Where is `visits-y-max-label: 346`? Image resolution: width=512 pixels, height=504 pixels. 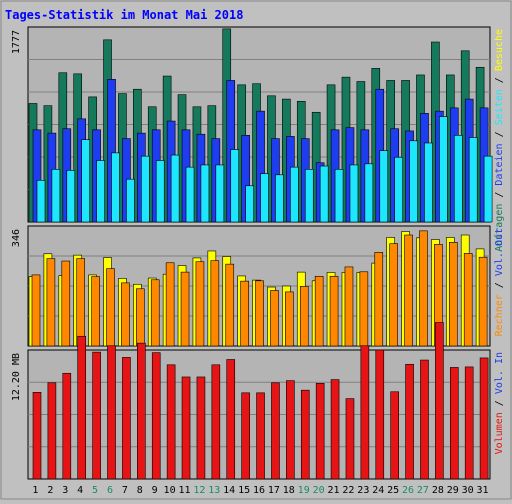 visits-y-max-label: 346 is located at coordinates (16, 238).